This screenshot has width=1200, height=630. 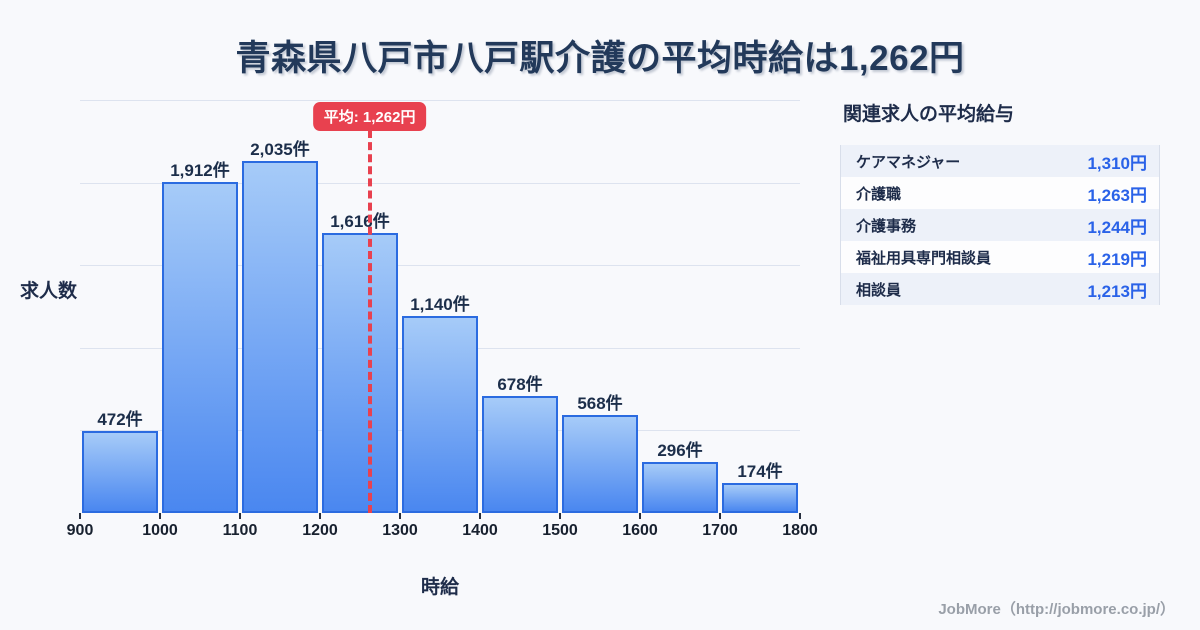 What do you see at coordinates (200, 170) in the screenshot?
I see `bar-value-label: 1,912件` at bounding box center [200, 170].